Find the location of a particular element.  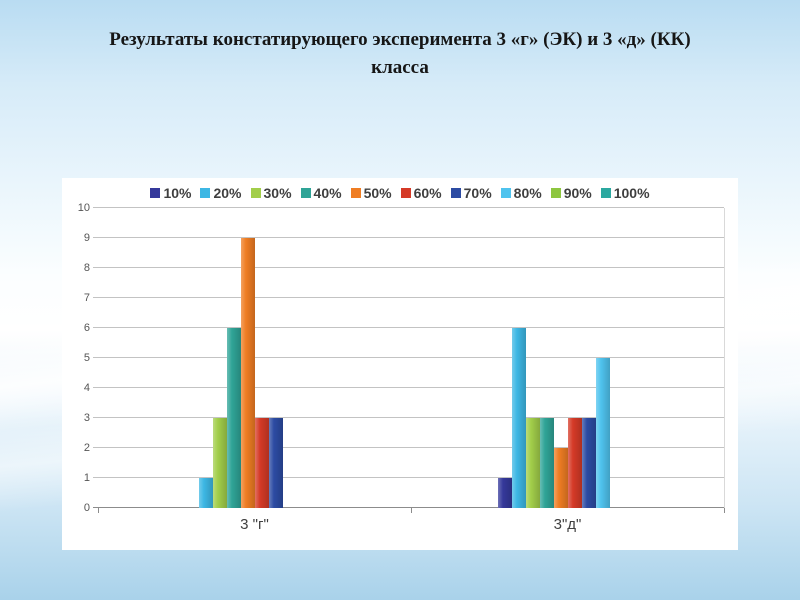

x-category-label: 3 "г" is located at coordinates (254, 524).